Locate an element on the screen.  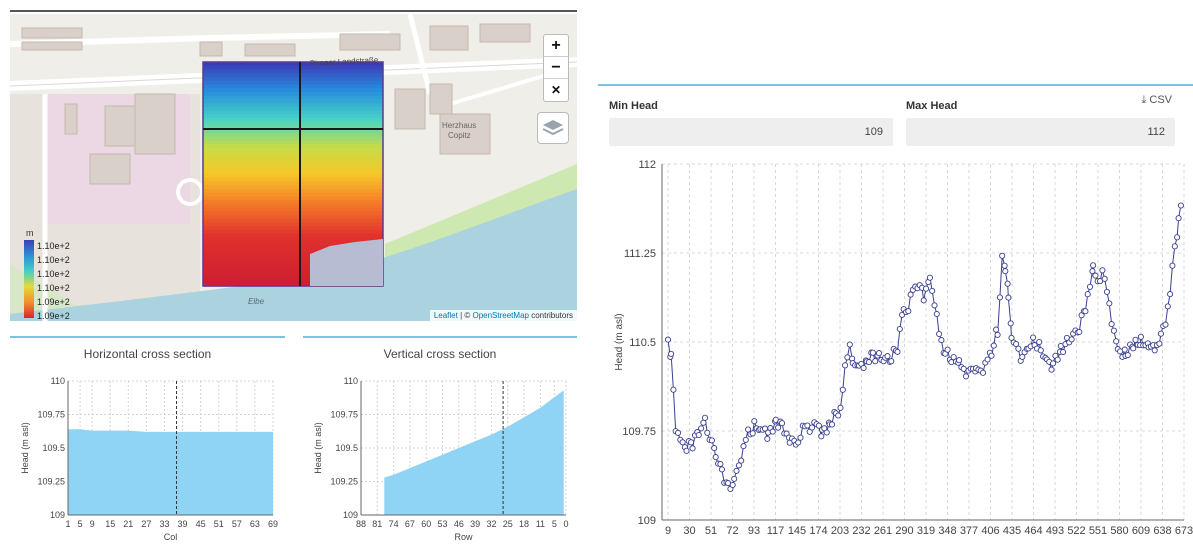
x-tick-label: 580 is located at coordinates (1119, 531).